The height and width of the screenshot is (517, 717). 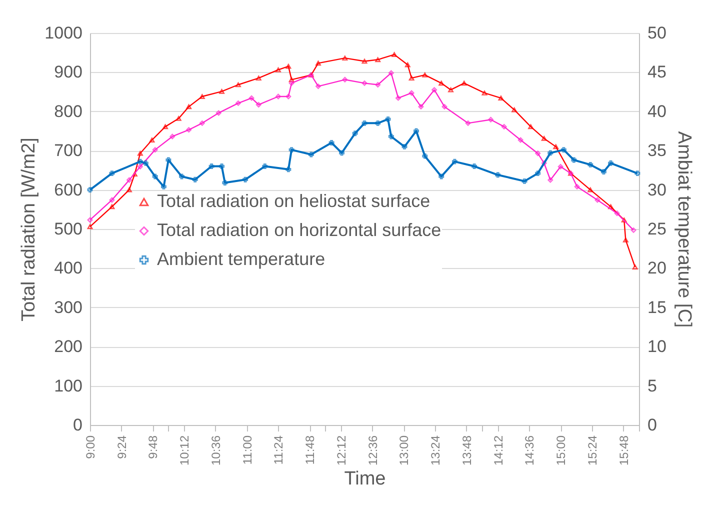 I want to click on y-tick-label: 900, so click(x=68, y=72).